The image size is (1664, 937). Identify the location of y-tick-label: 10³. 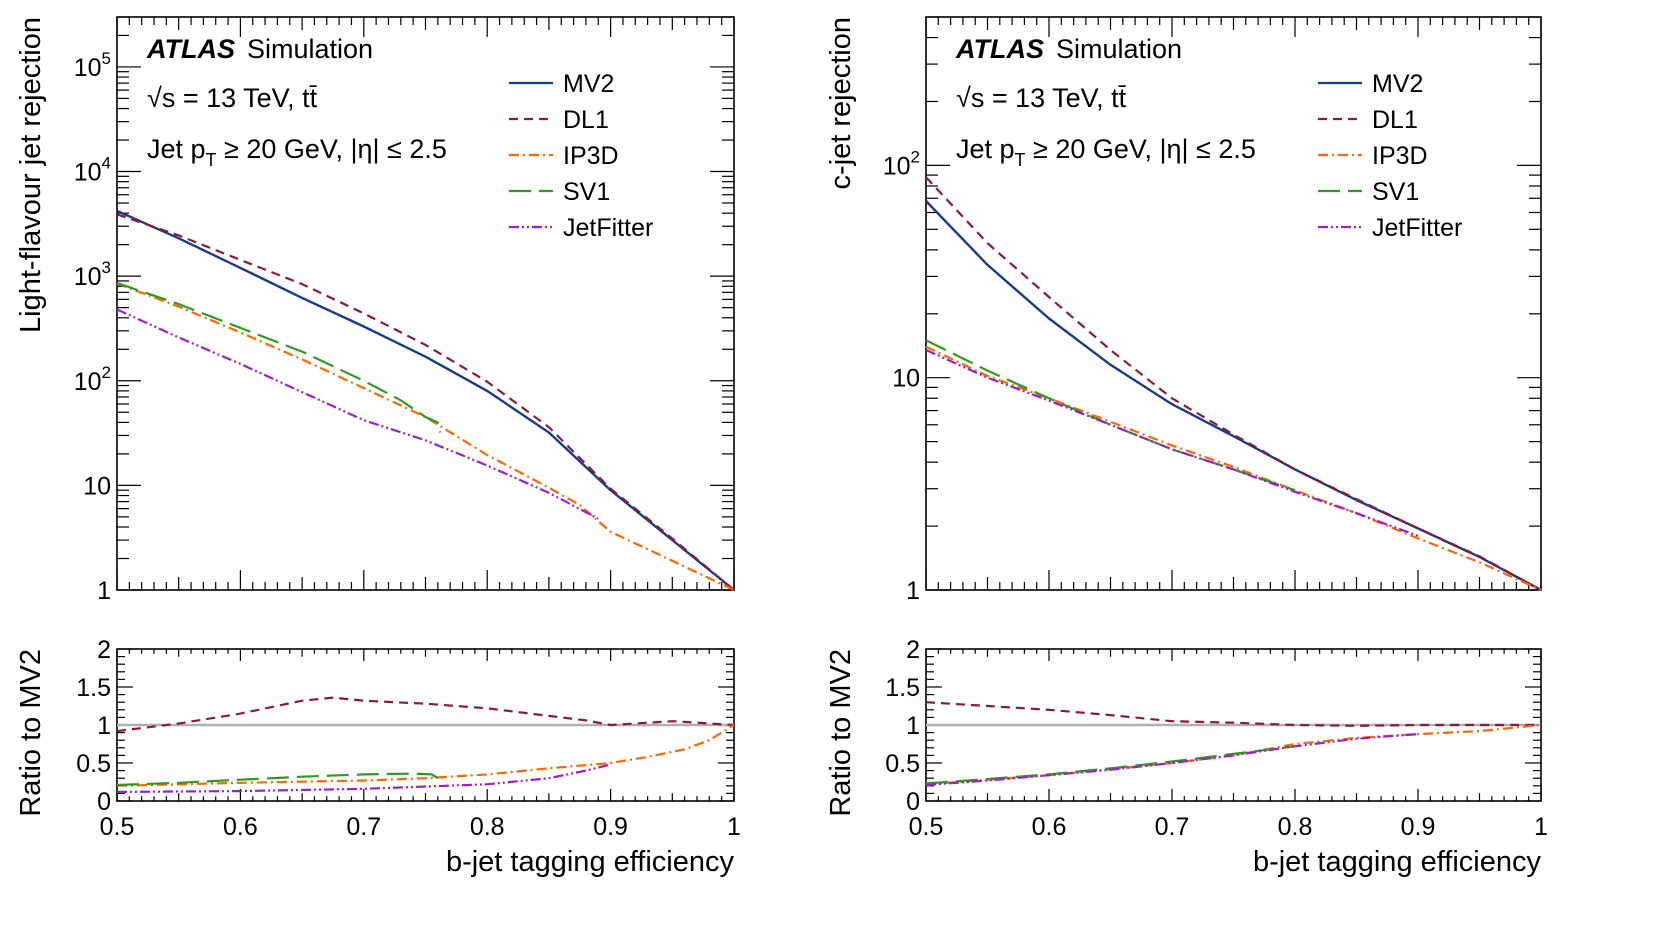
(92, 274).